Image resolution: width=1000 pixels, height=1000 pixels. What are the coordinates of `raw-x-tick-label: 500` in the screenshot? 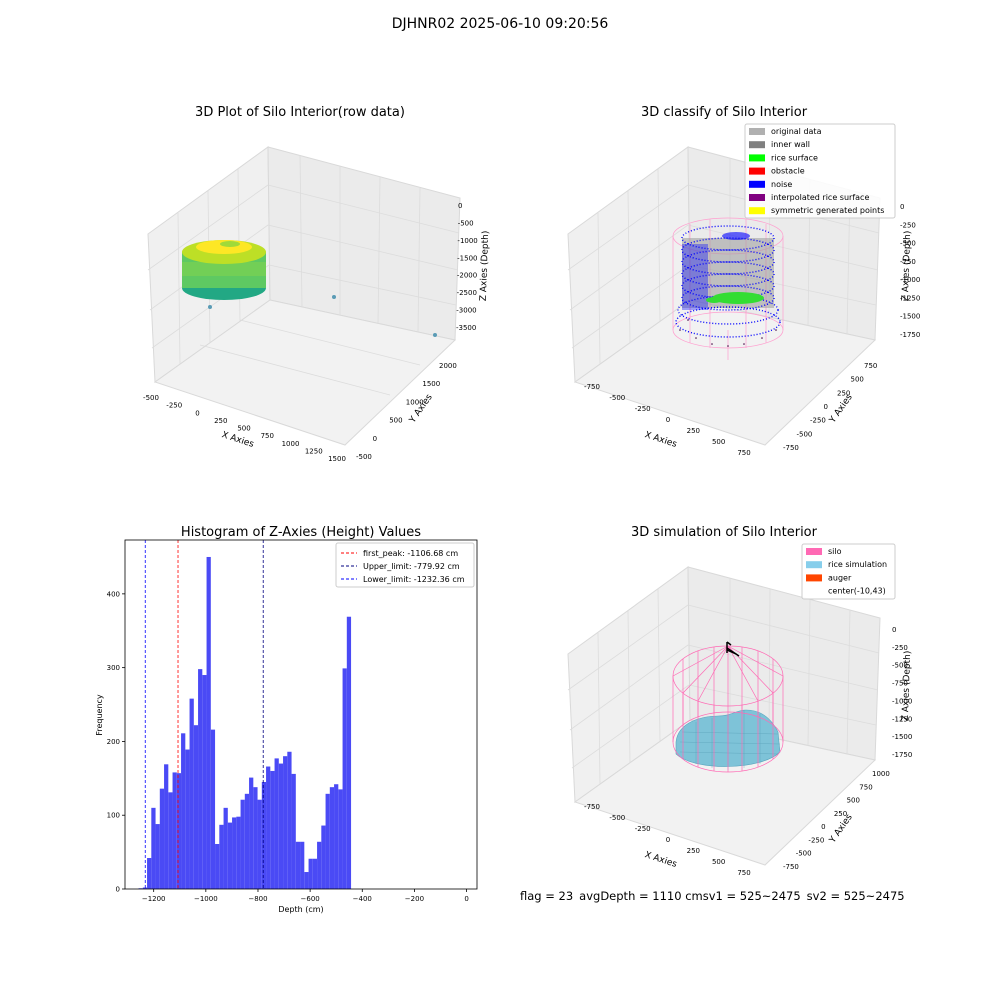 It's located at (243, 429).